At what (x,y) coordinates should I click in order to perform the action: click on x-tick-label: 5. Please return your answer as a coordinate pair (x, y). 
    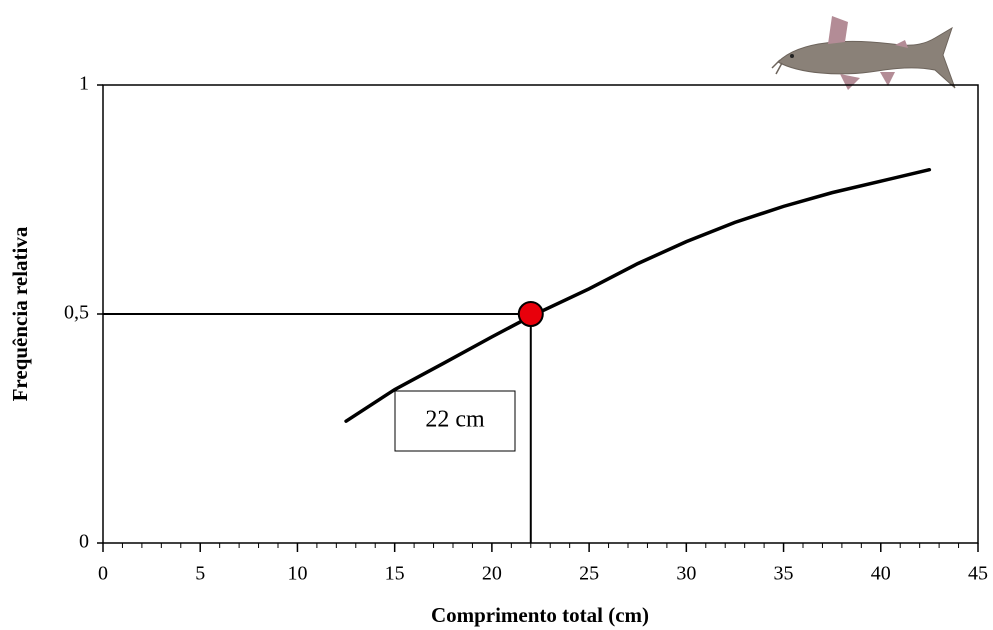
    Looking at the image, I should click on (200, 574).